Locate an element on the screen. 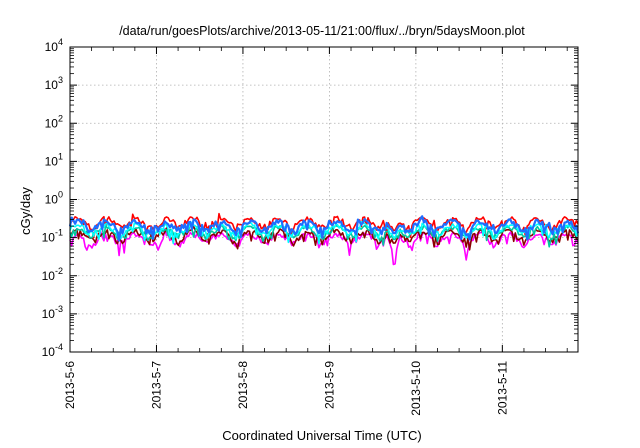 The height and width of the screenshot is (448, 640). y-tick-label: 10⁰ is located at coordinates (54, 198).